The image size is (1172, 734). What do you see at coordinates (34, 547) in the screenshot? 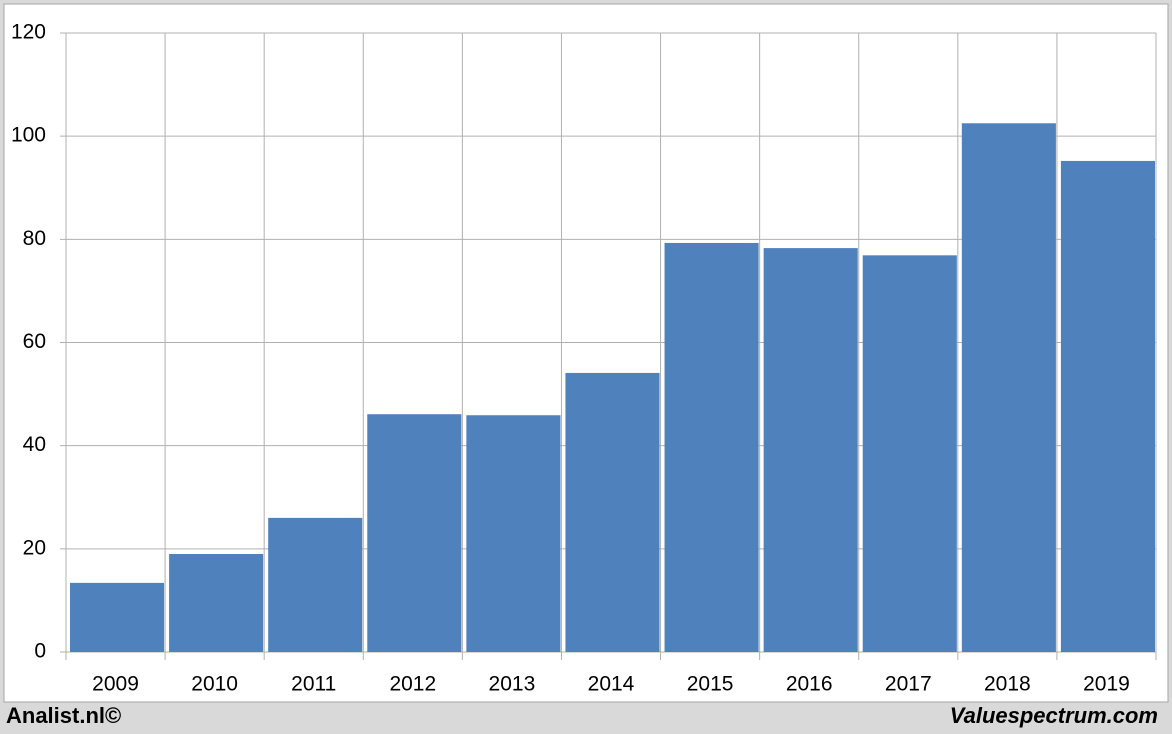
I see `y-tick-label: 20` at bounding box center [34, 547].